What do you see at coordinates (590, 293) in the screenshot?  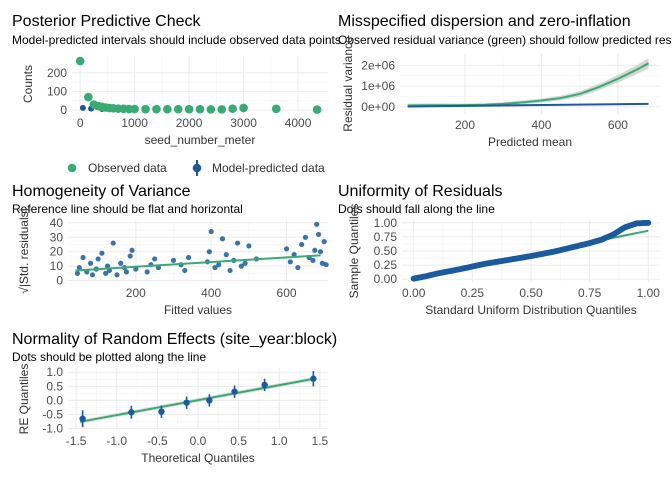 I see `x-tick-label: 0.75` at bounding box center [590, 293].